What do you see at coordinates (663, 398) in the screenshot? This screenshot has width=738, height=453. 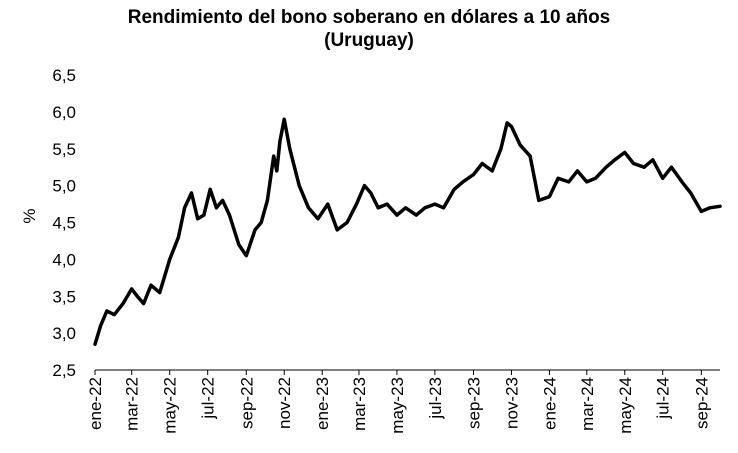 I see `x-tick-label: jul-24` at bounding box center [663, 398].